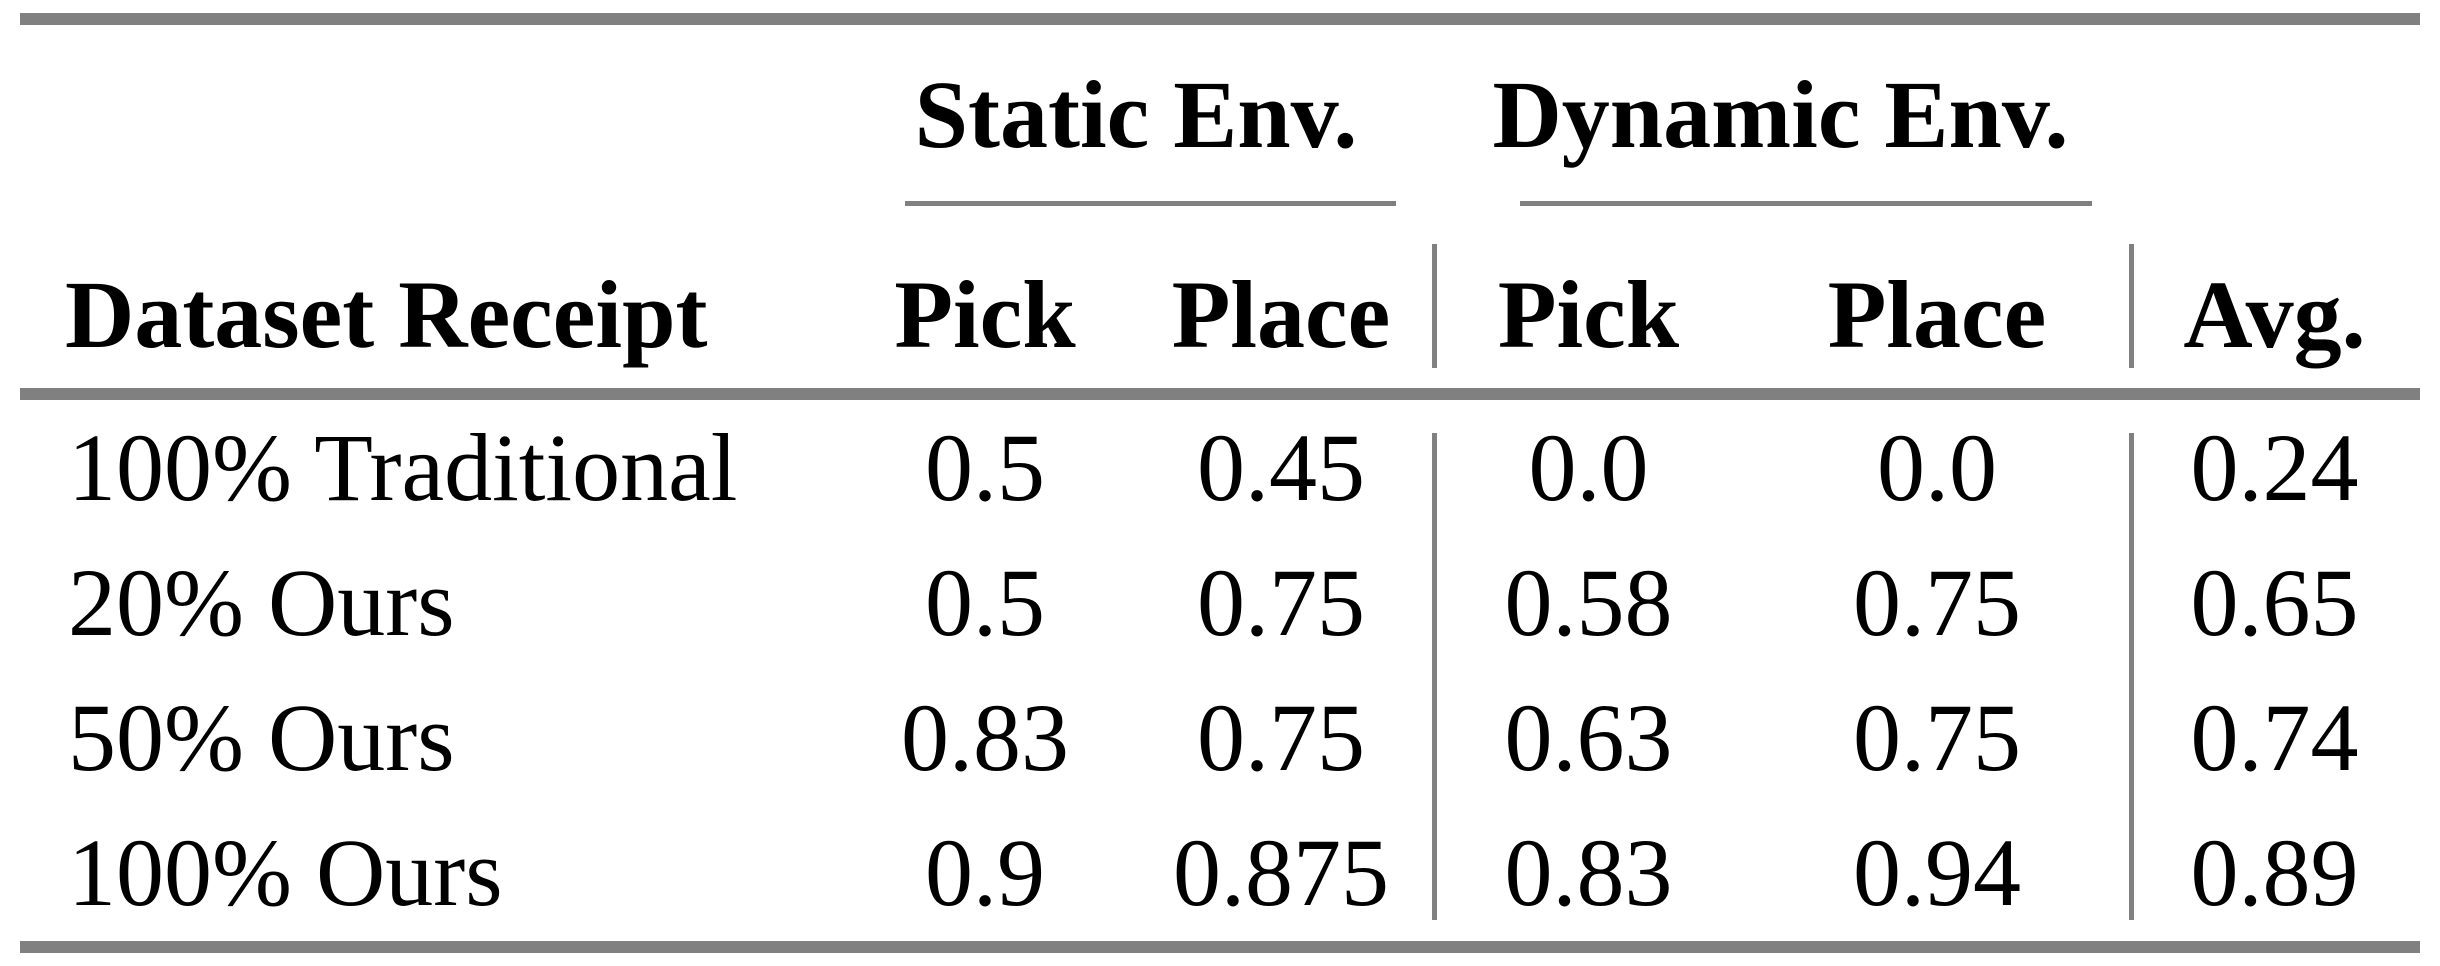 This screenshot has width=2440, height=966. I want to click on cell-avg: 0.65, so click(2274, 602).